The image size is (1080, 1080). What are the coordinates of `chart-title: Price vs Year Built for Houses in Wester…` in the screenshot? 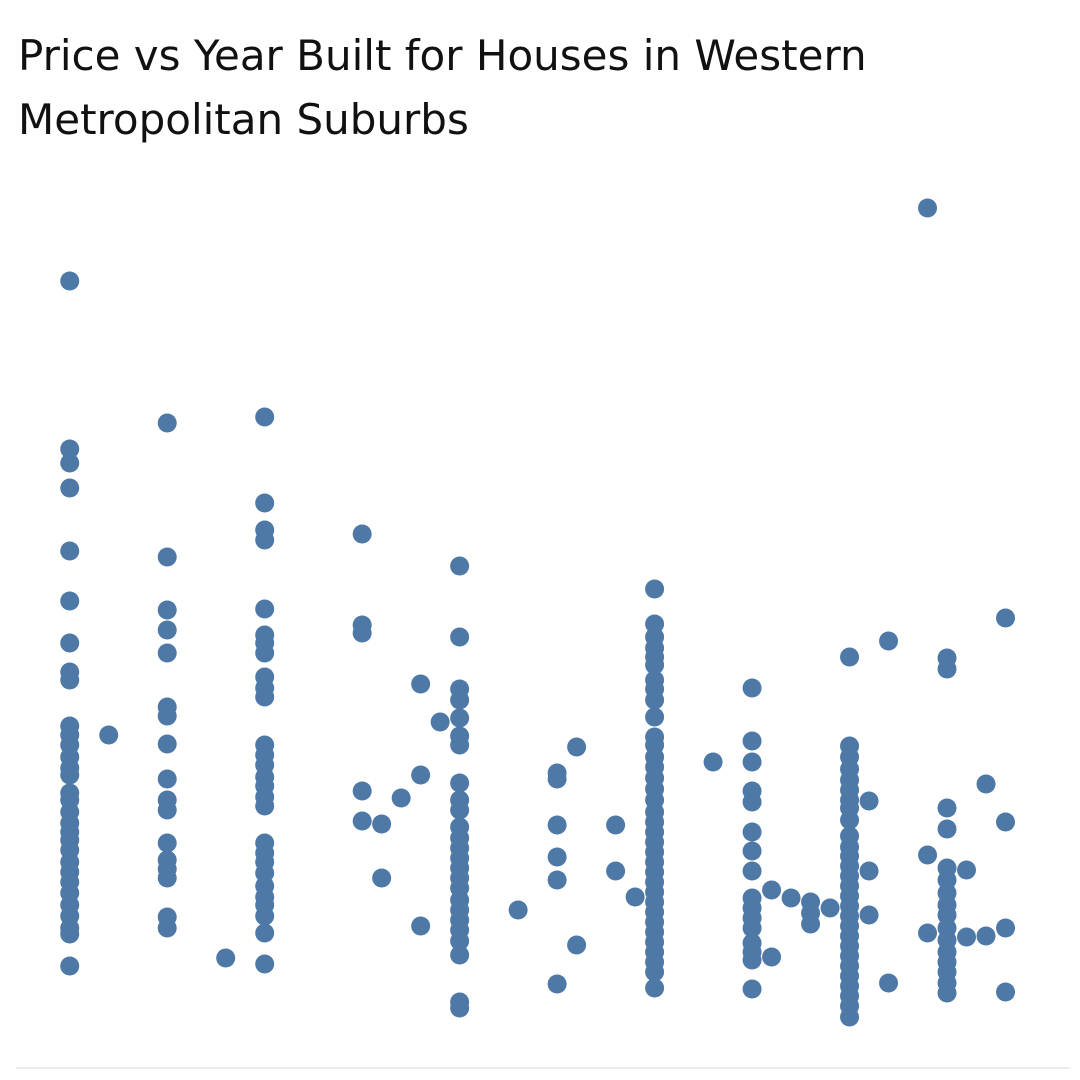 It's located at (442, 87).